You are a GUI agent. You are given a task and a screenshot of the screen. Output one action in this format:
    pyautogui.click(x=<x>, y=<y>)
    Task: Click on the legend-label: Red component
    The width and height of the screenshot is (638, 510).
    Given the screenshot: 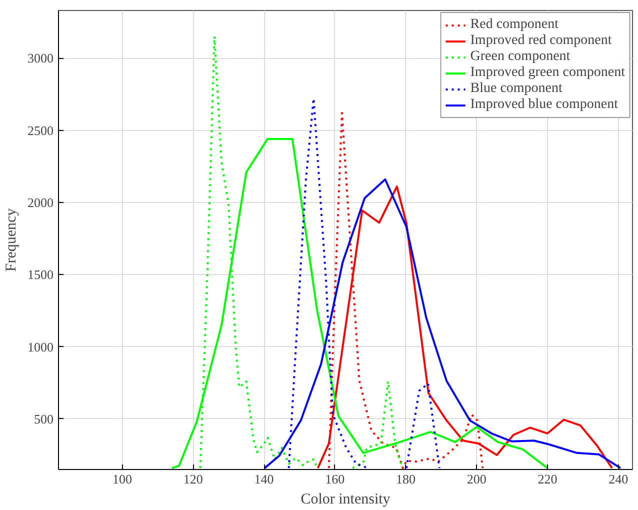 What is the action you would take?
    pyautogui.click(x=514, y=25)
    